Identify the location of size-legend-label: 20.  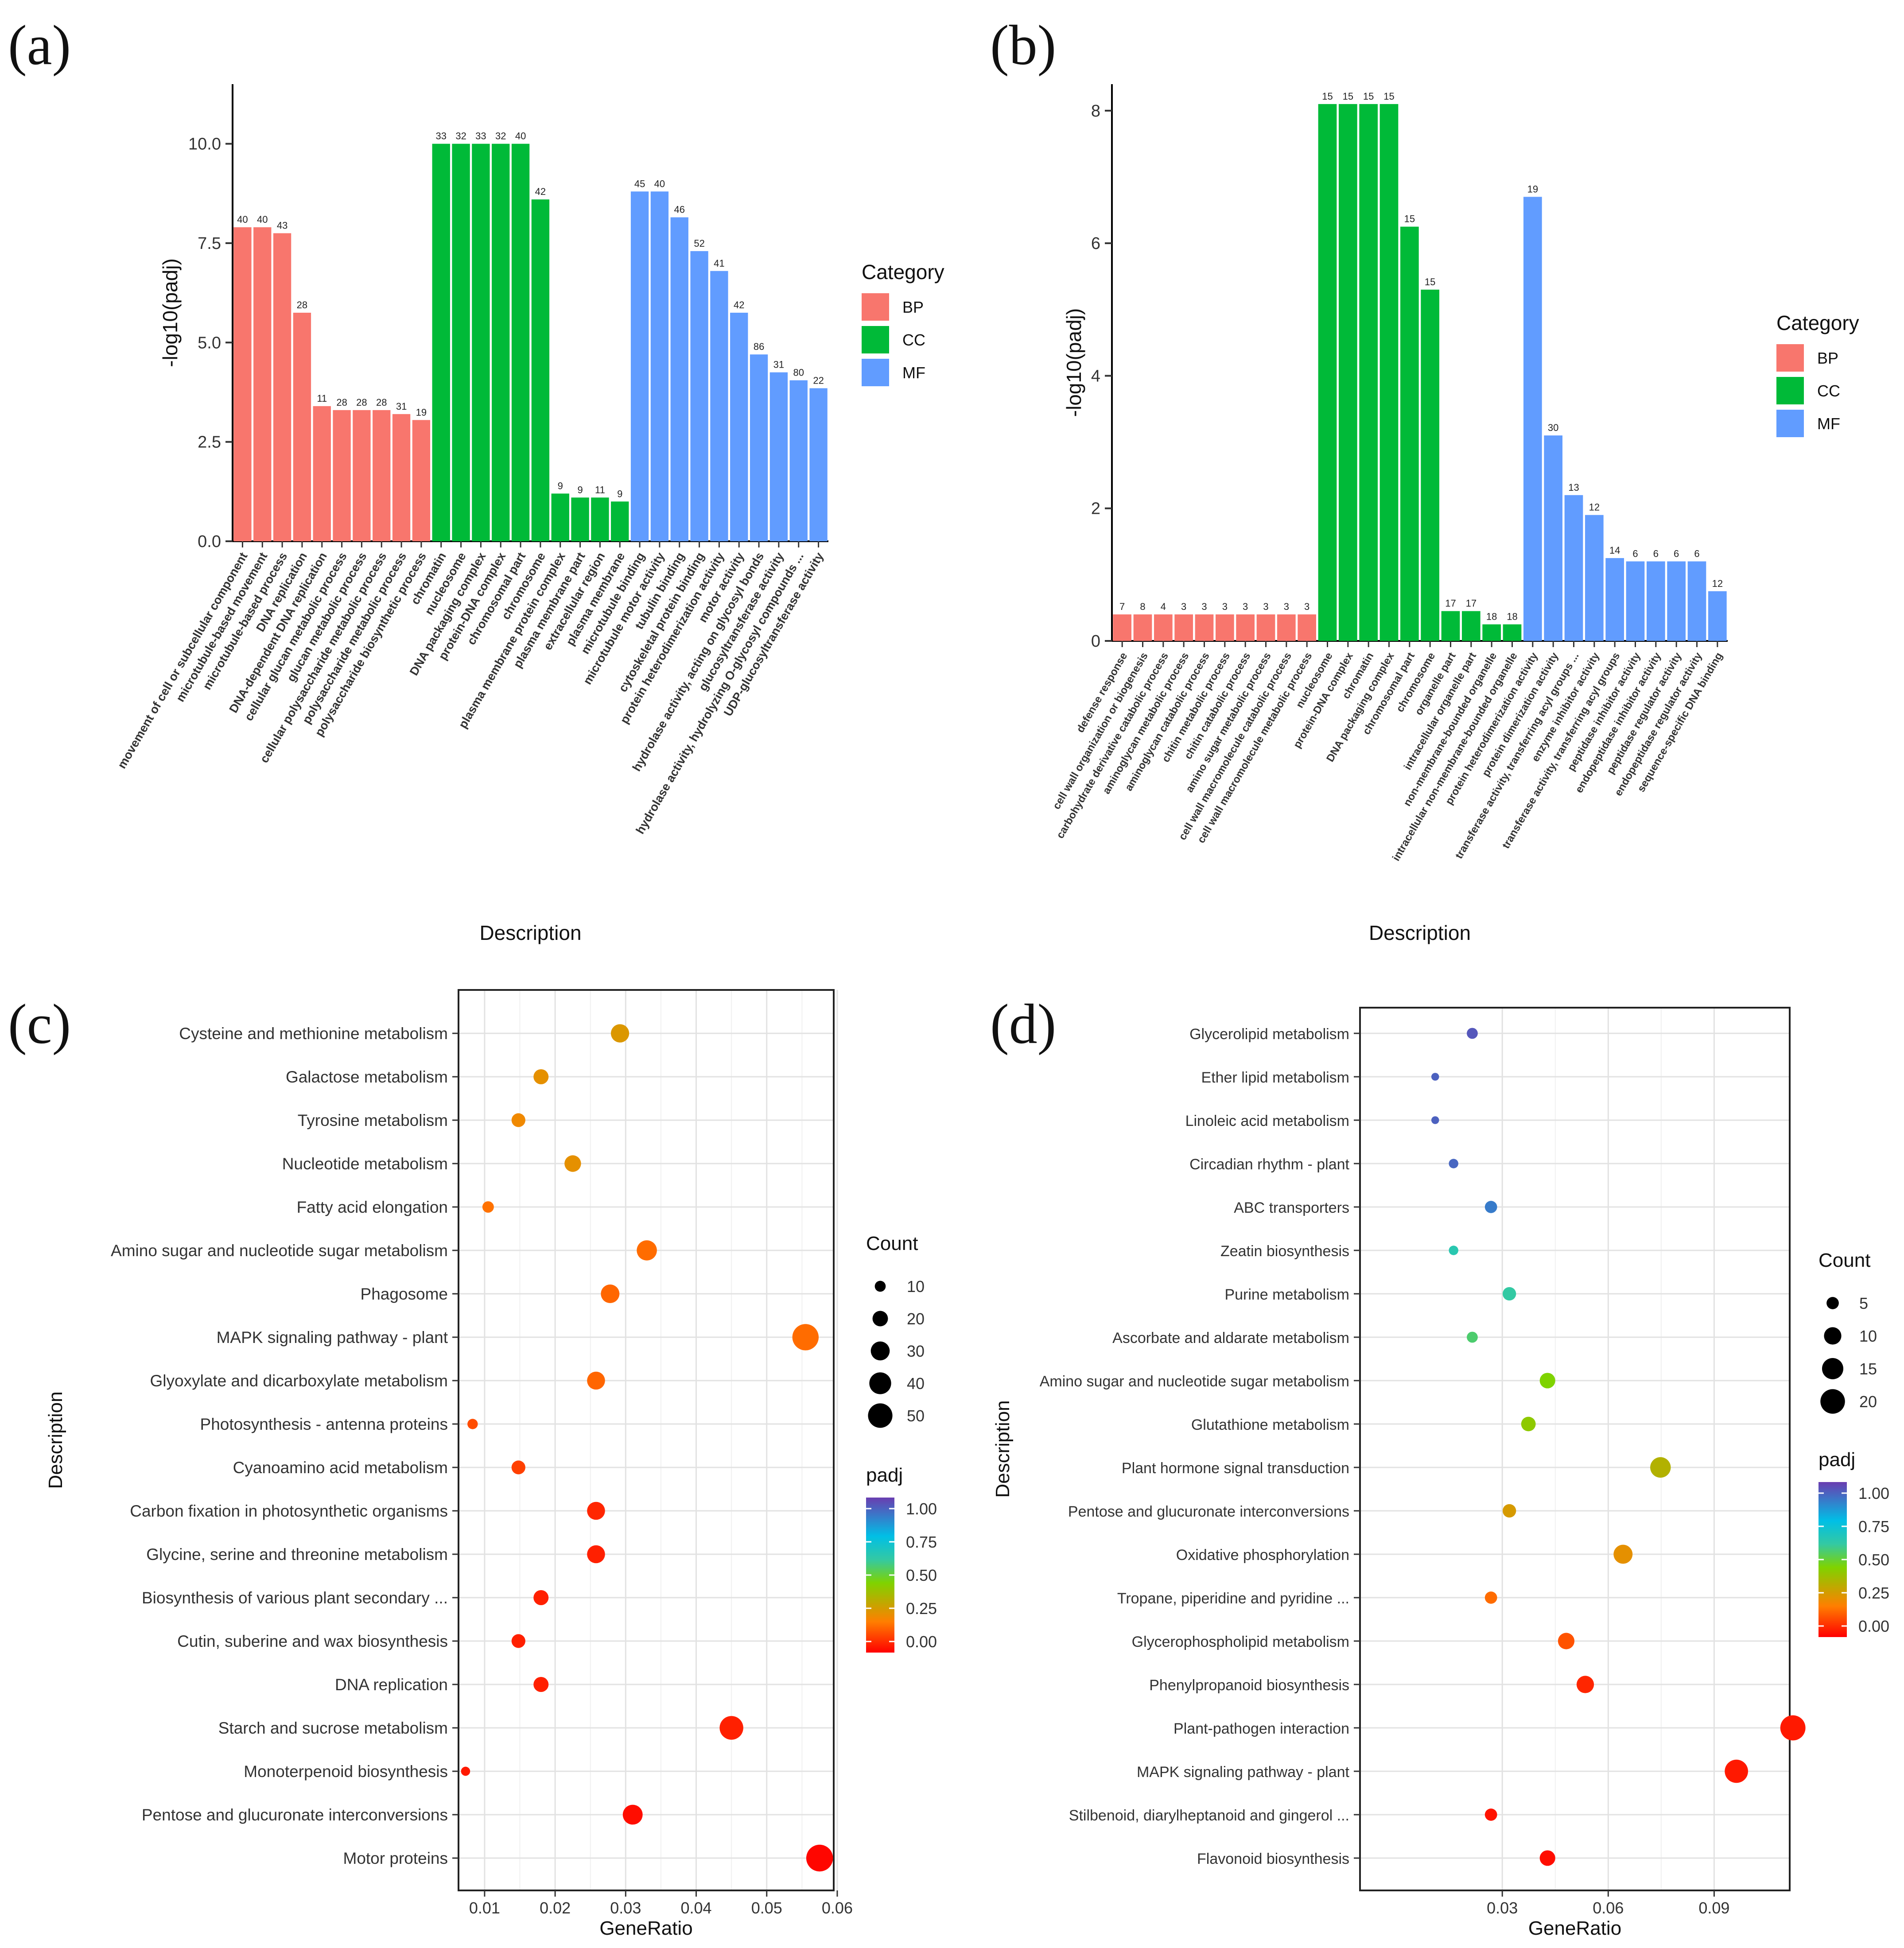
(1868, 1402).